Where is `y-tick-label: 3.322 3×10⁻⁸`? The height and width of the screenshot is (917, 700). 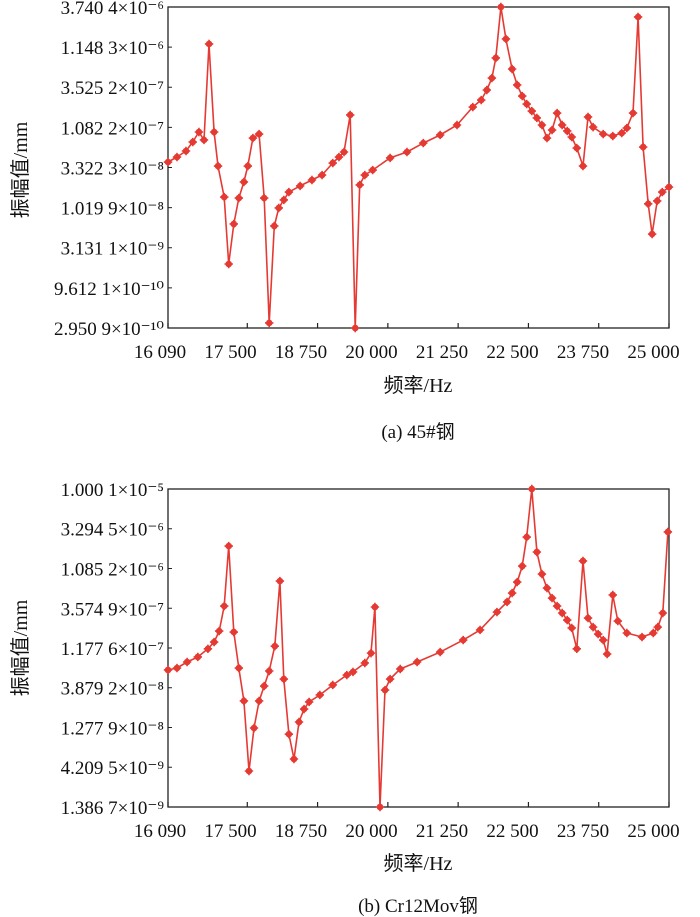
y-tick-label: 3.322 3×10⁻⁸ is located at coordinates (112, 168).